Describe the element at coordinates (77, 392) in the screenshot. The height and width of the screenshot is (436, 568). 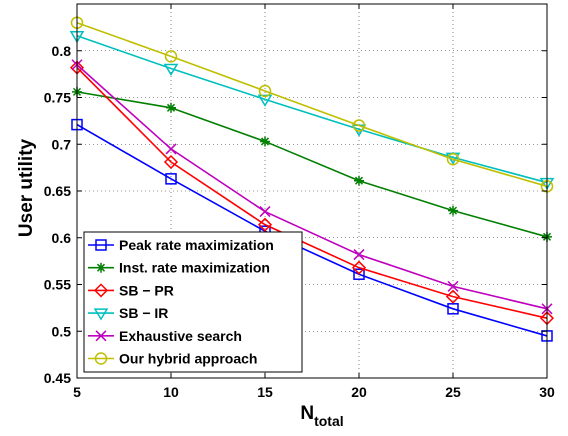
I see `x-tick-label: 5` at that location.